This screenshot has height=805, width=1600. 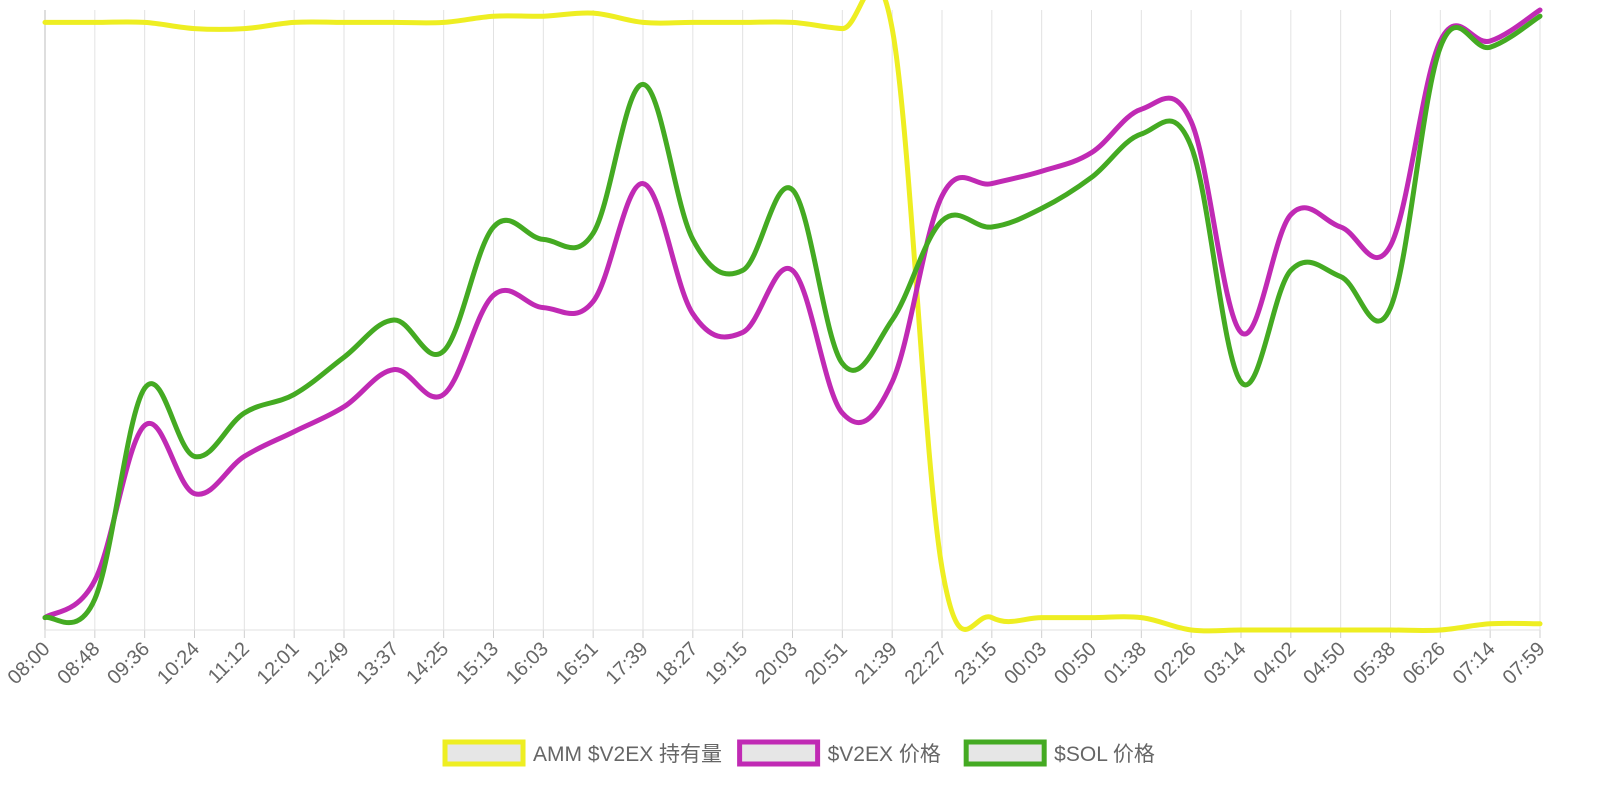 I want to click on x-tick-label: 11:12, so click(x=229, y=663).